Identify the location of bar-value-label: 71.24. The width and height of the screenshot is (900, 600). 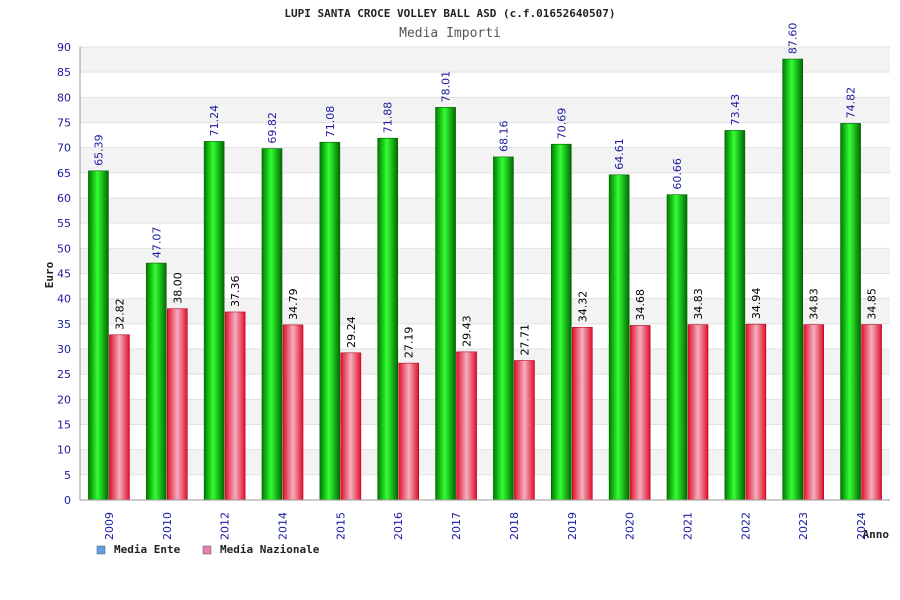
(214, 121).